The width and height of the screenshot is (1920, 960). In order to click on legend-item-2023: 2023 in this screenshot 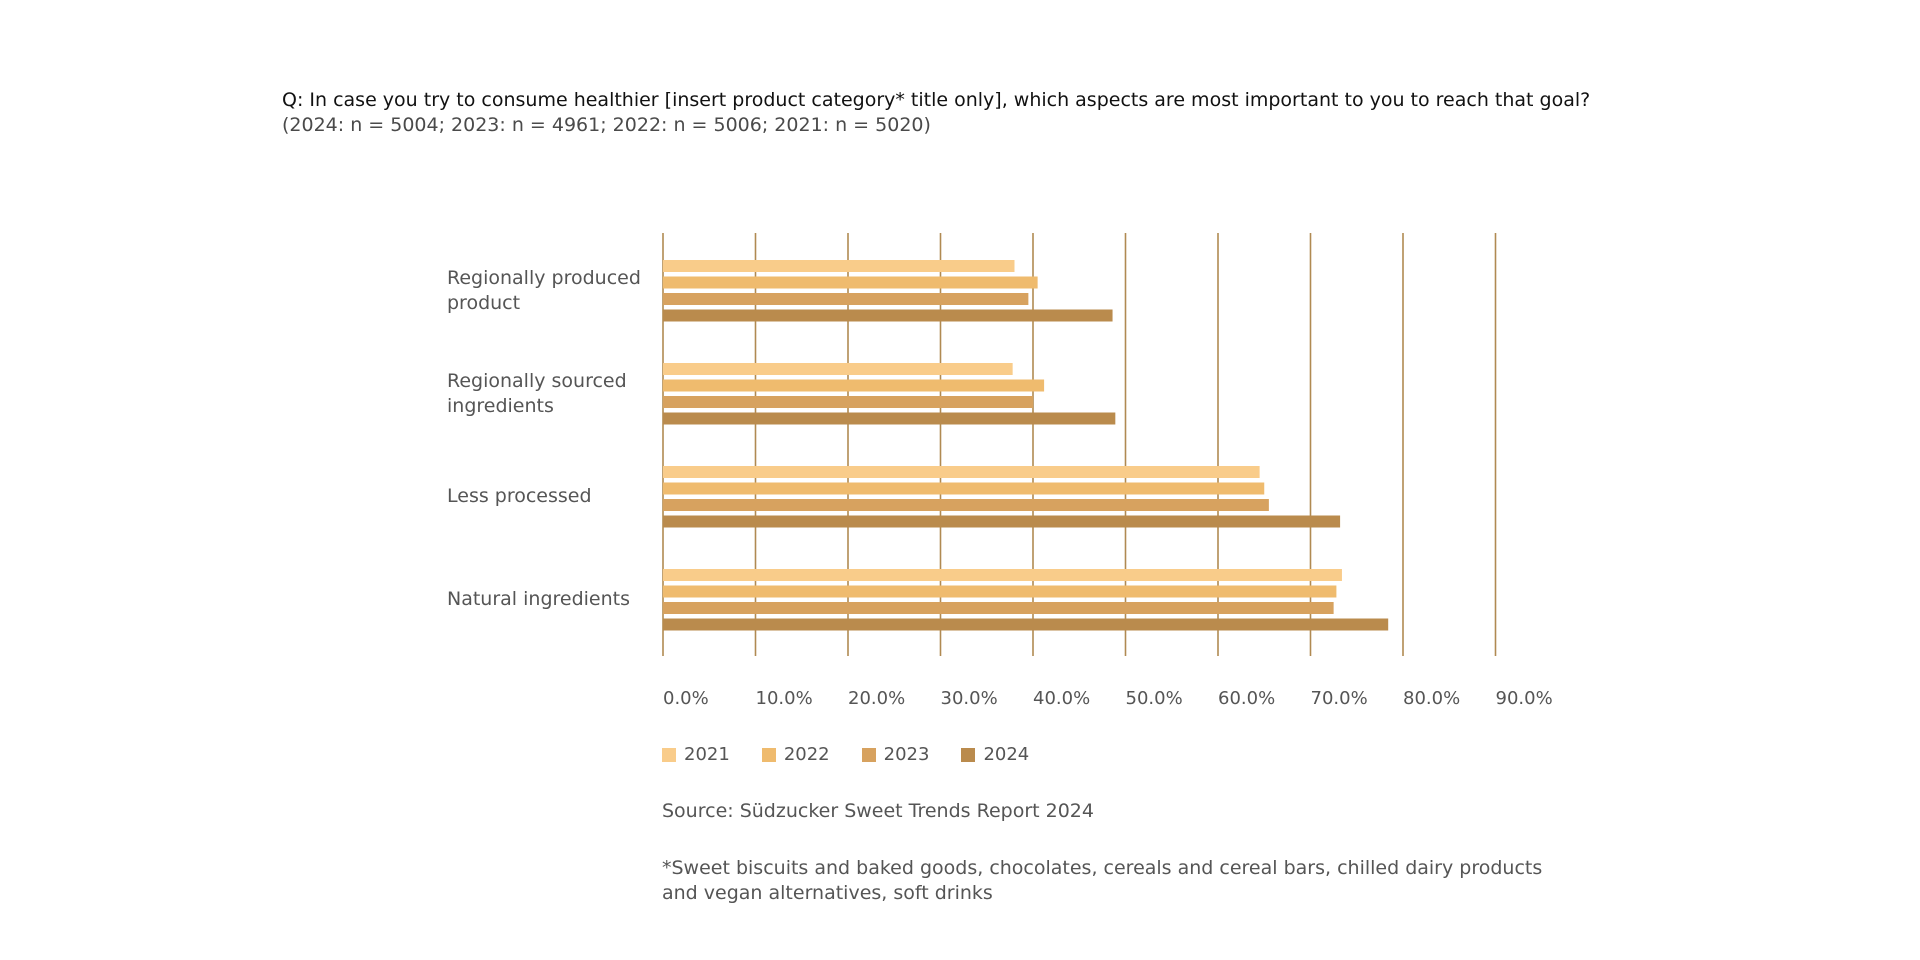, I will do `click(895, 754)`.